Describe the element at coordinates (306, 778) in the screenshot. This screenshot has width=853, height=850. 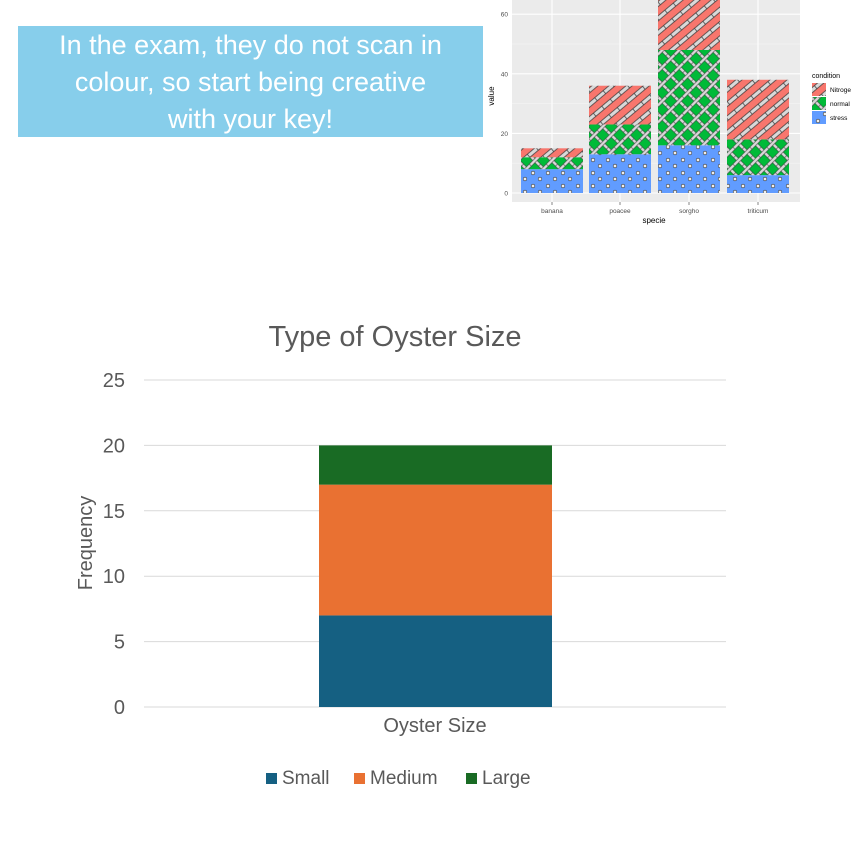
I see `legend-label: Small` at that location.